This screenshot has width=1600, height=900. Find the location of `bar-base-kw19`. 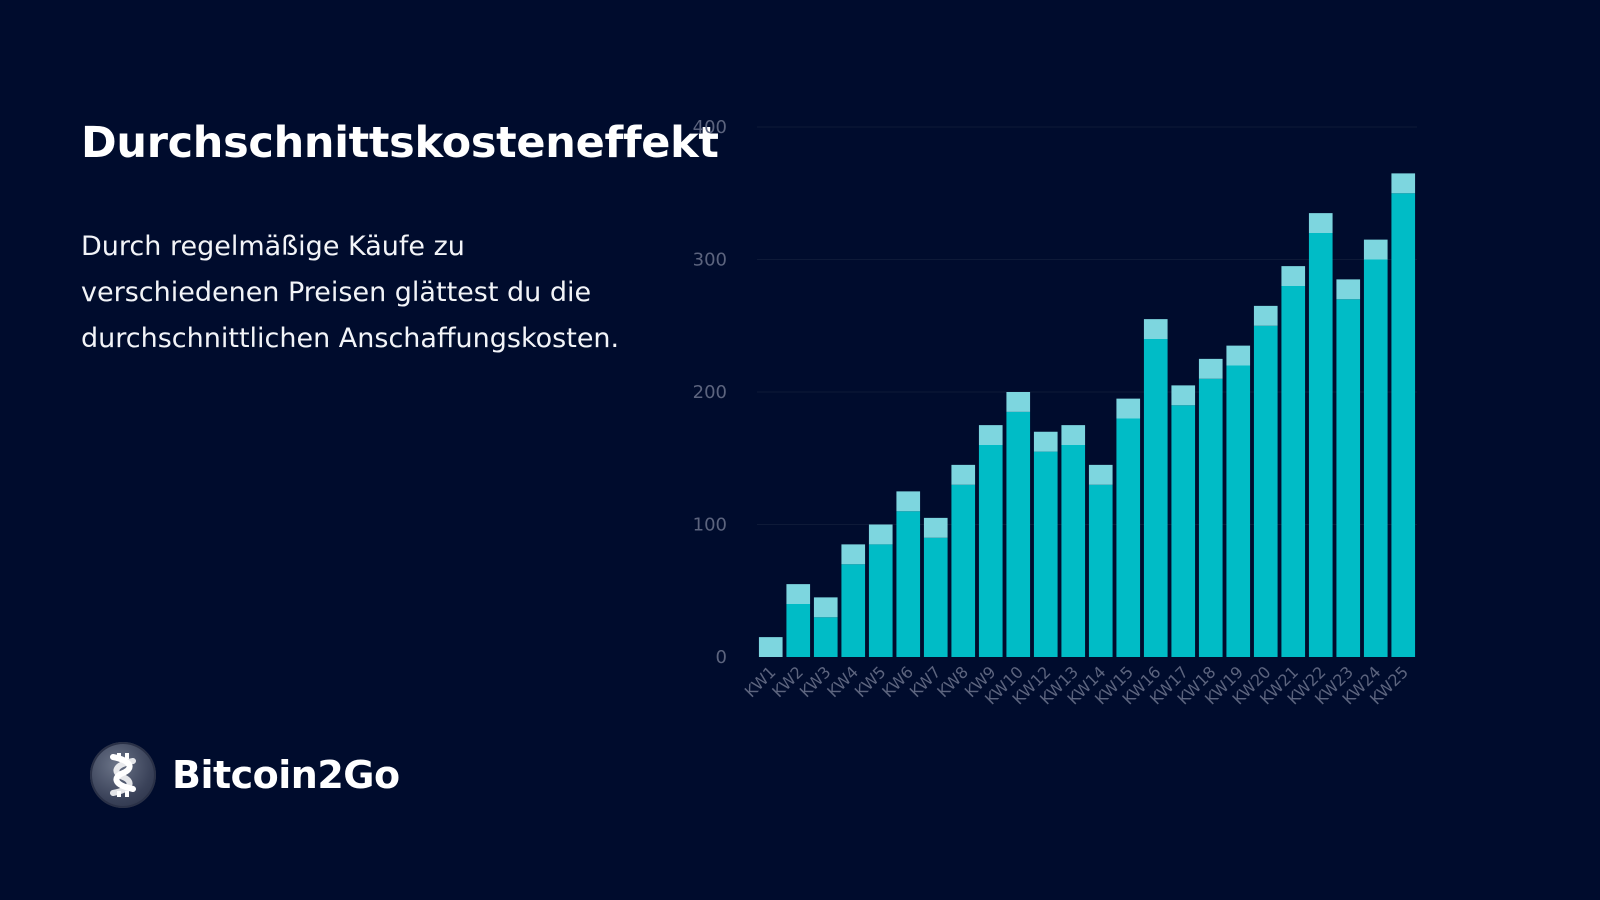

bar-base-kw19 is located at coordinates (1238, 511).